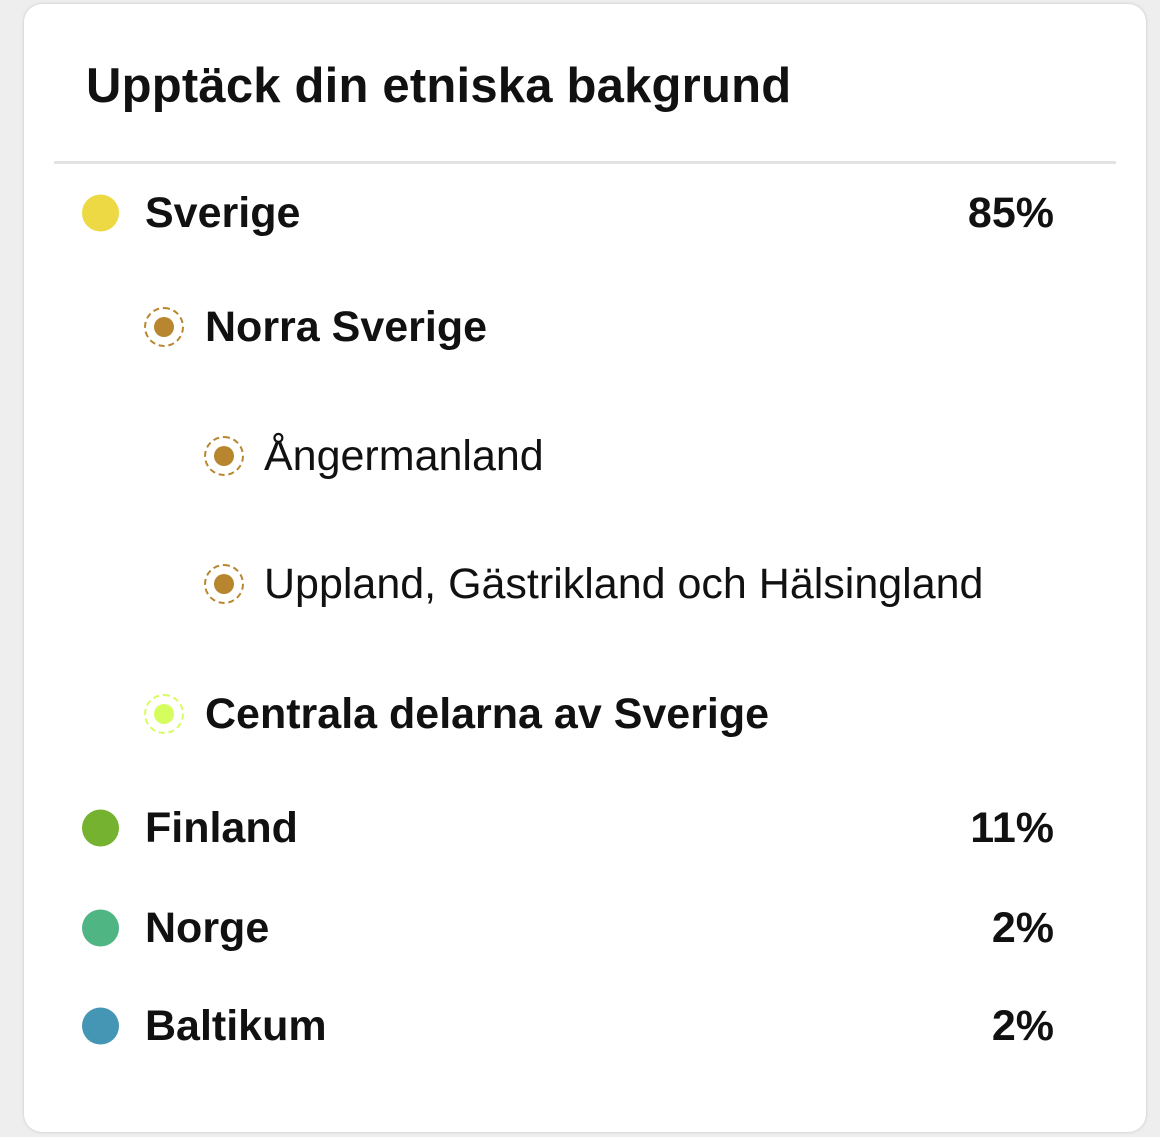 Image resolution: width=1160 pixels, height=1137 pixels. I want to click on subregion-label: Centrala delarna av Sverige, so click(487, 714).